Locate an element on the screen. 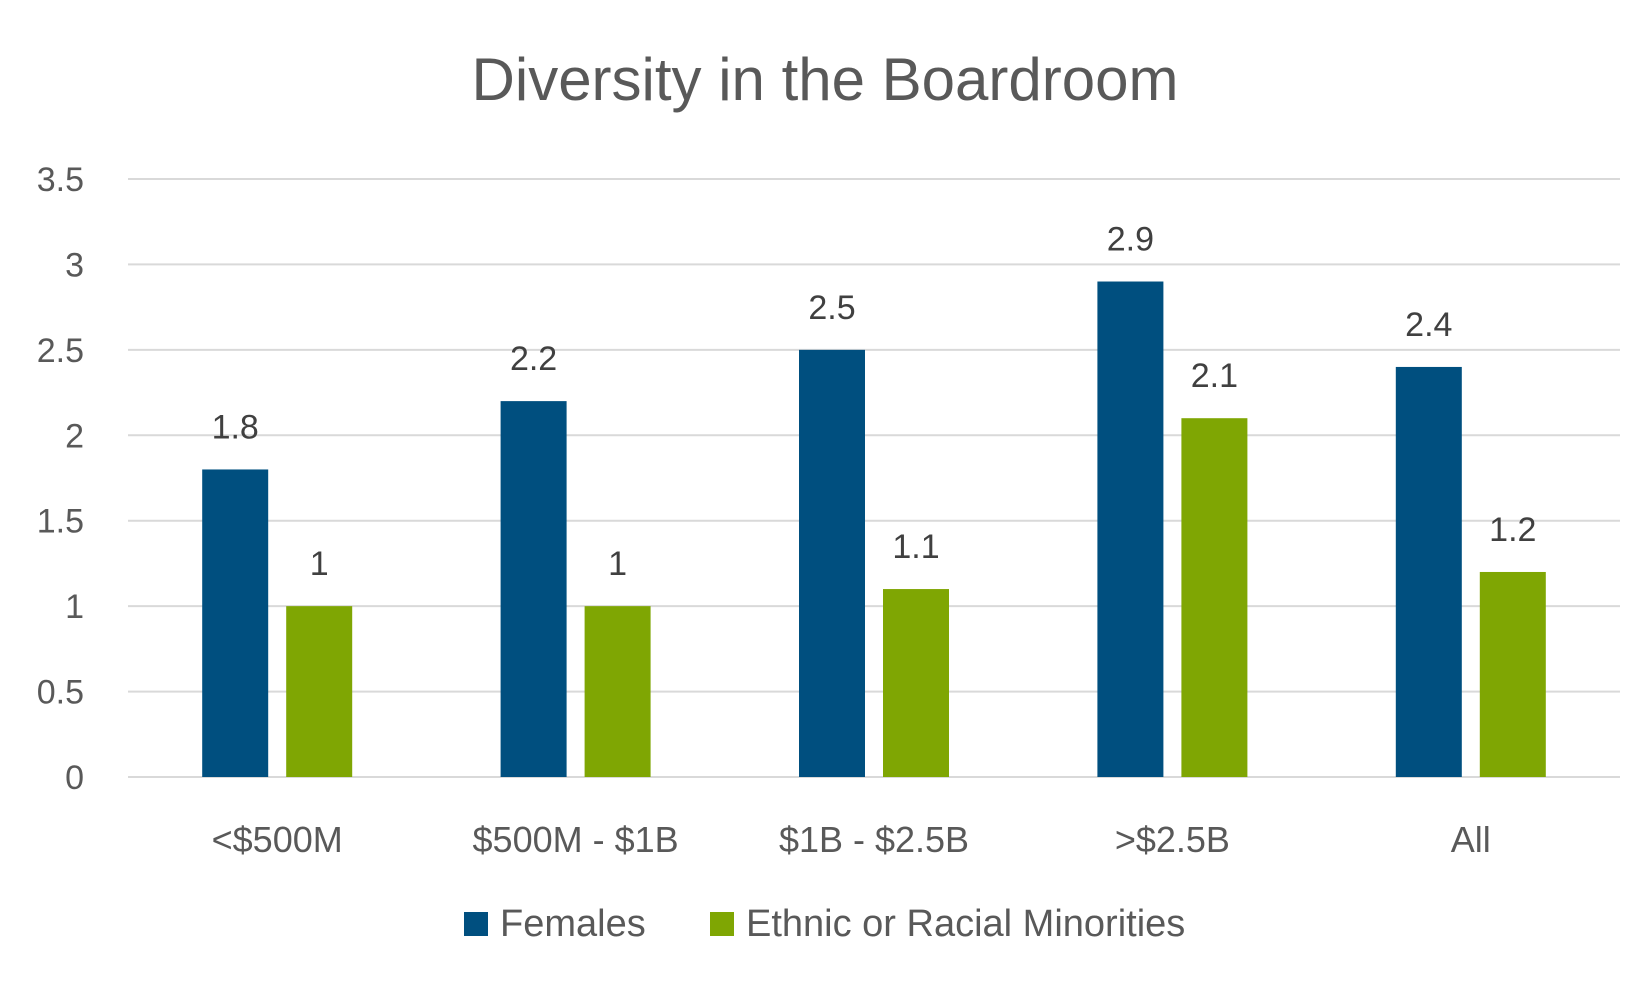 This screenshot has height=989, width=1650. title-layer: Diversity in the Boardroom is located at coordinates (825, 79).